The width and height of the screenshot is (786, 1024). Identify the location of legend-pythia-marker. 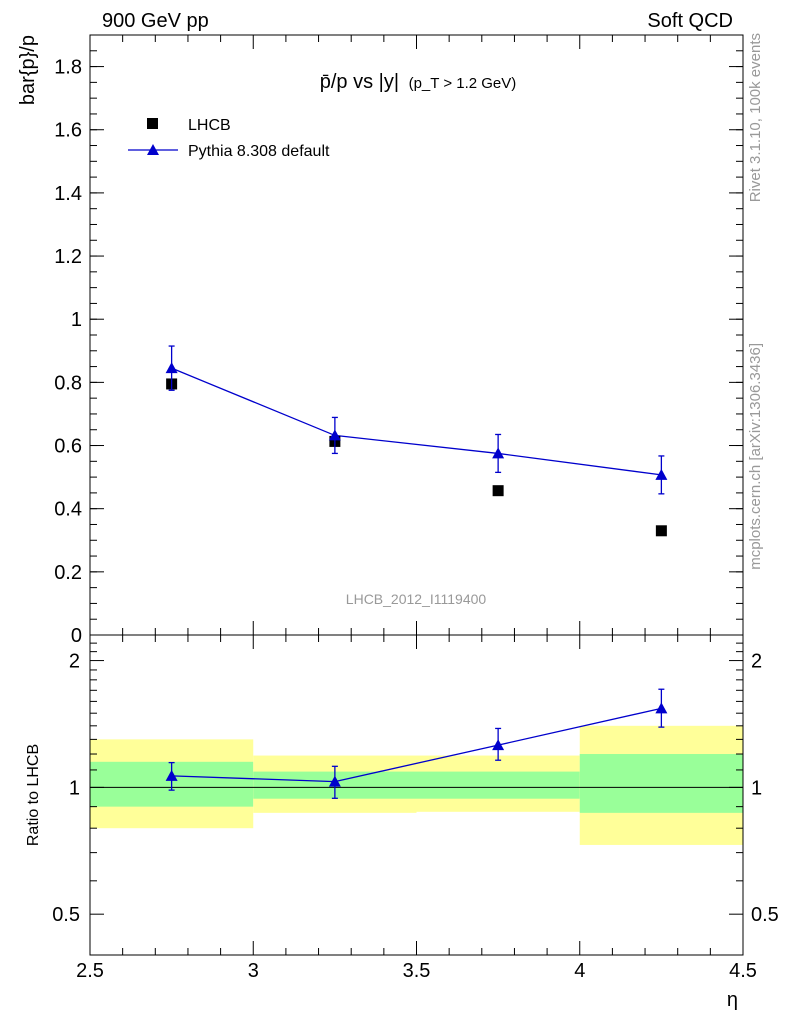
(153, 149).